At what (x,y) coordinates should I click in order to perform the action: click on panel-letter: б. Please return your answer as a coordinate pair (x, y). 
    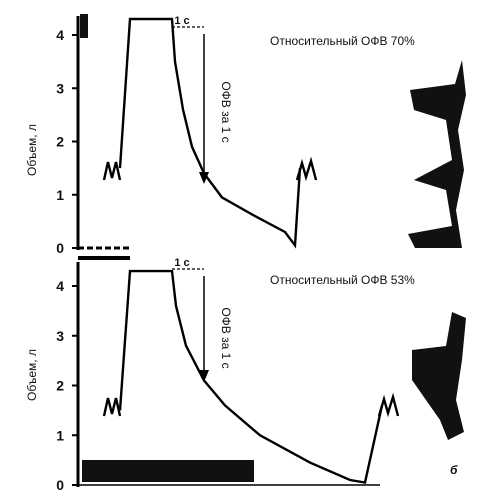
    Looking at the image, I should click on (454, 470).